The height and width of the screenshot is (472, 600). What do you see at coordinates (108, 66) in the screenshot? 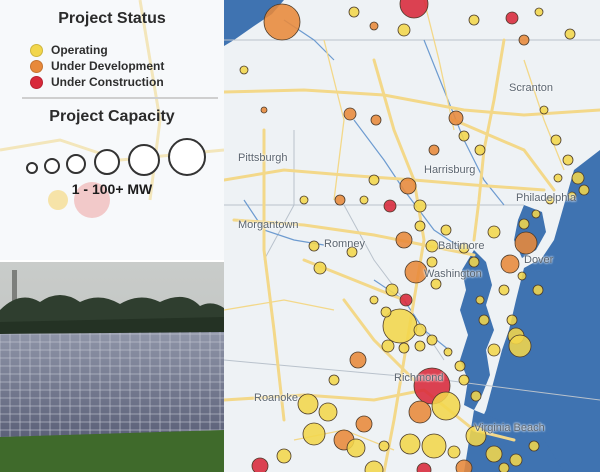
I see `legend-item-label: Under Development` at bounding box center [108, 66].